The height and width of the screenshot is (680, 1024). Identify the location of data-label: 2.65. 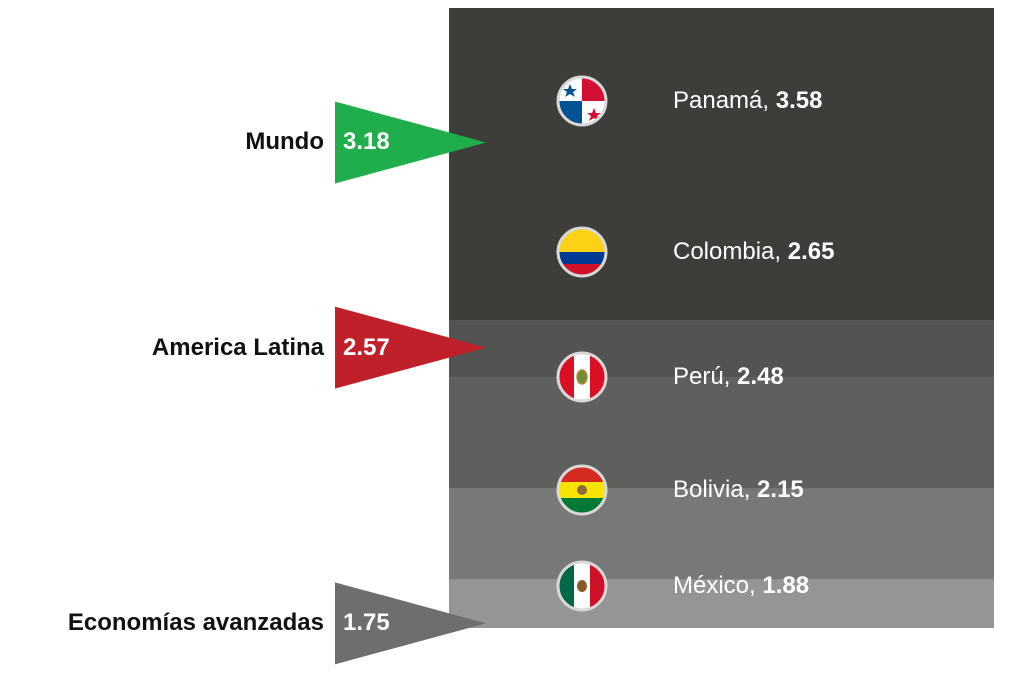
(811, 251).